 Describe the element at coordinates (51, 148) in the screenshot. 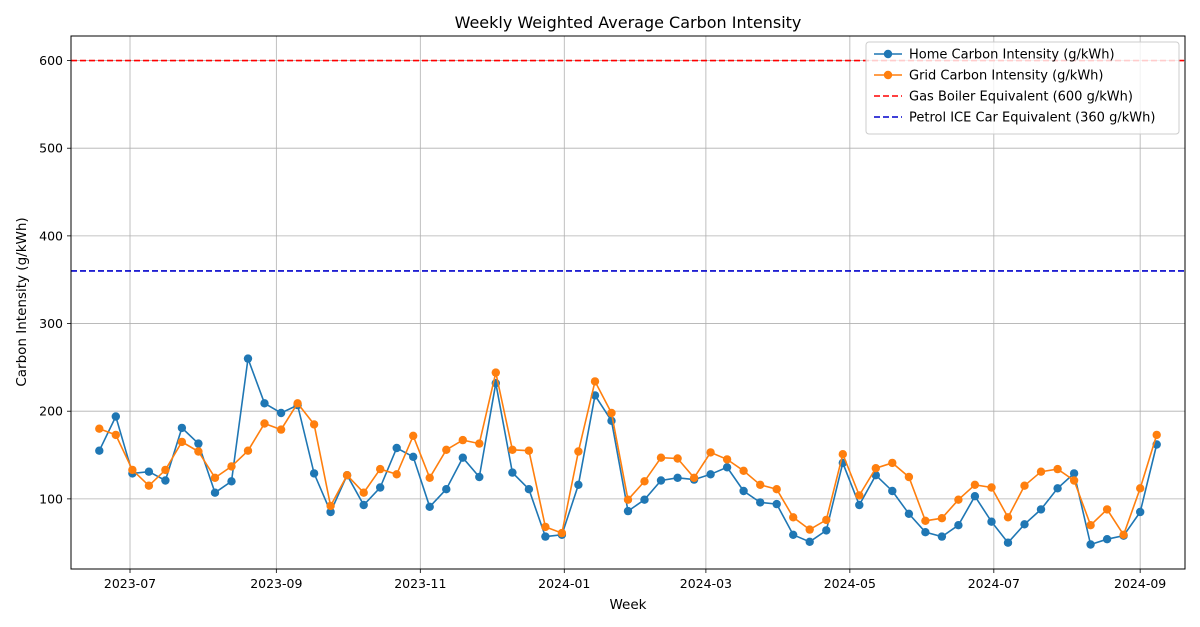

I see `y-tick-label: 500` at that location.